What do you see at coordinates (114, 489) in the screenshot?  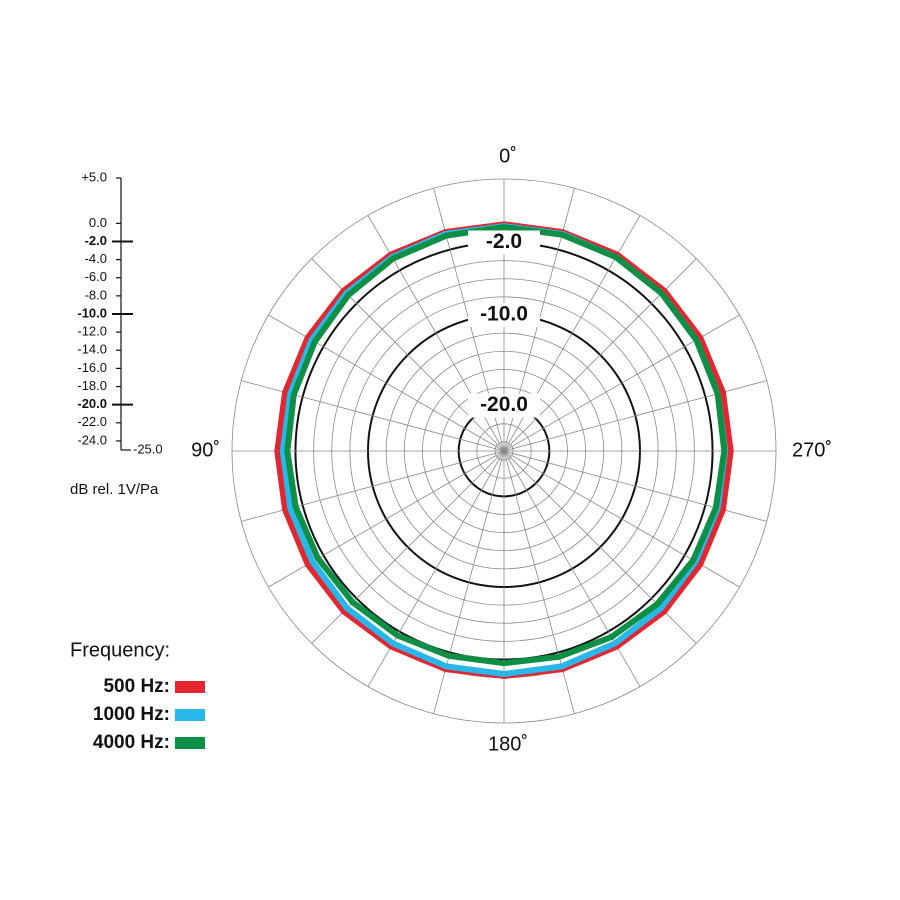 I see `r-axis-label: dB rel. 1V/Pa` at bounding box center [114, 489].